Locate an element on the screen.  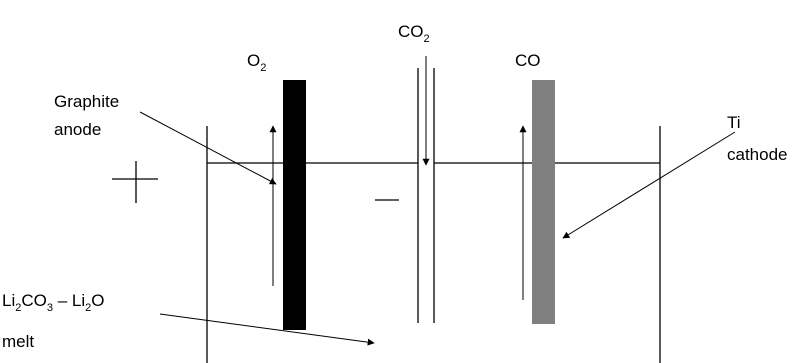
co-label: CO is located at coordinates (528, 60).